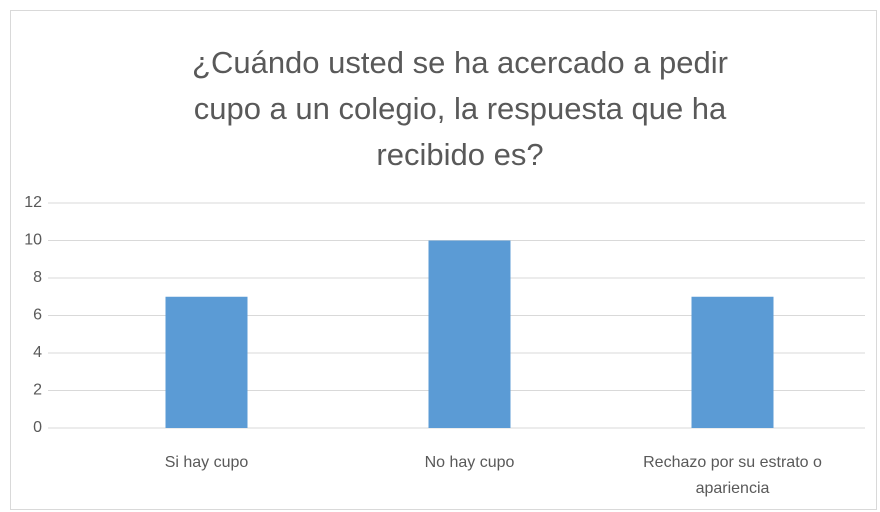 Image resolution: width=880 pixels, height=512 pixels. Describe the element at coordinates (206, 462) in the screenshot. I see `x-tick-label: Si hay cupo` at that location.